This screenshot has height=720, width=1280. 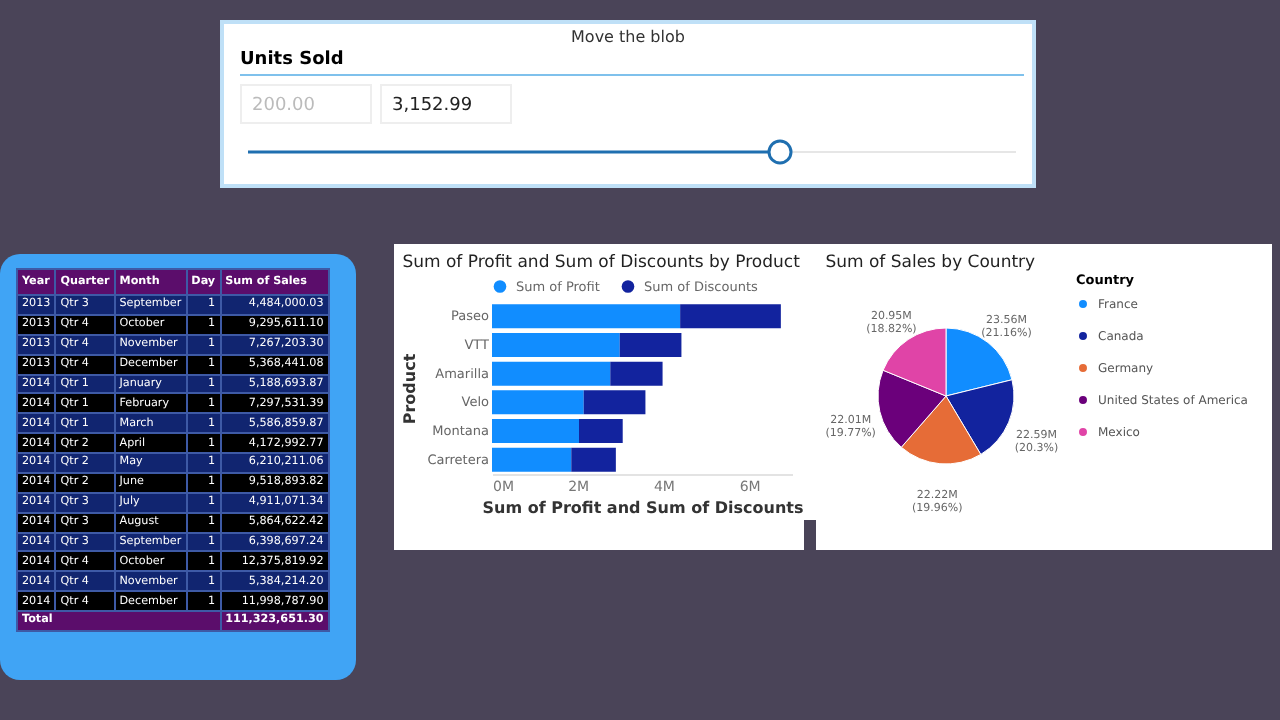 I want to click on text: 3,152.99, so click(x=446, y=104).